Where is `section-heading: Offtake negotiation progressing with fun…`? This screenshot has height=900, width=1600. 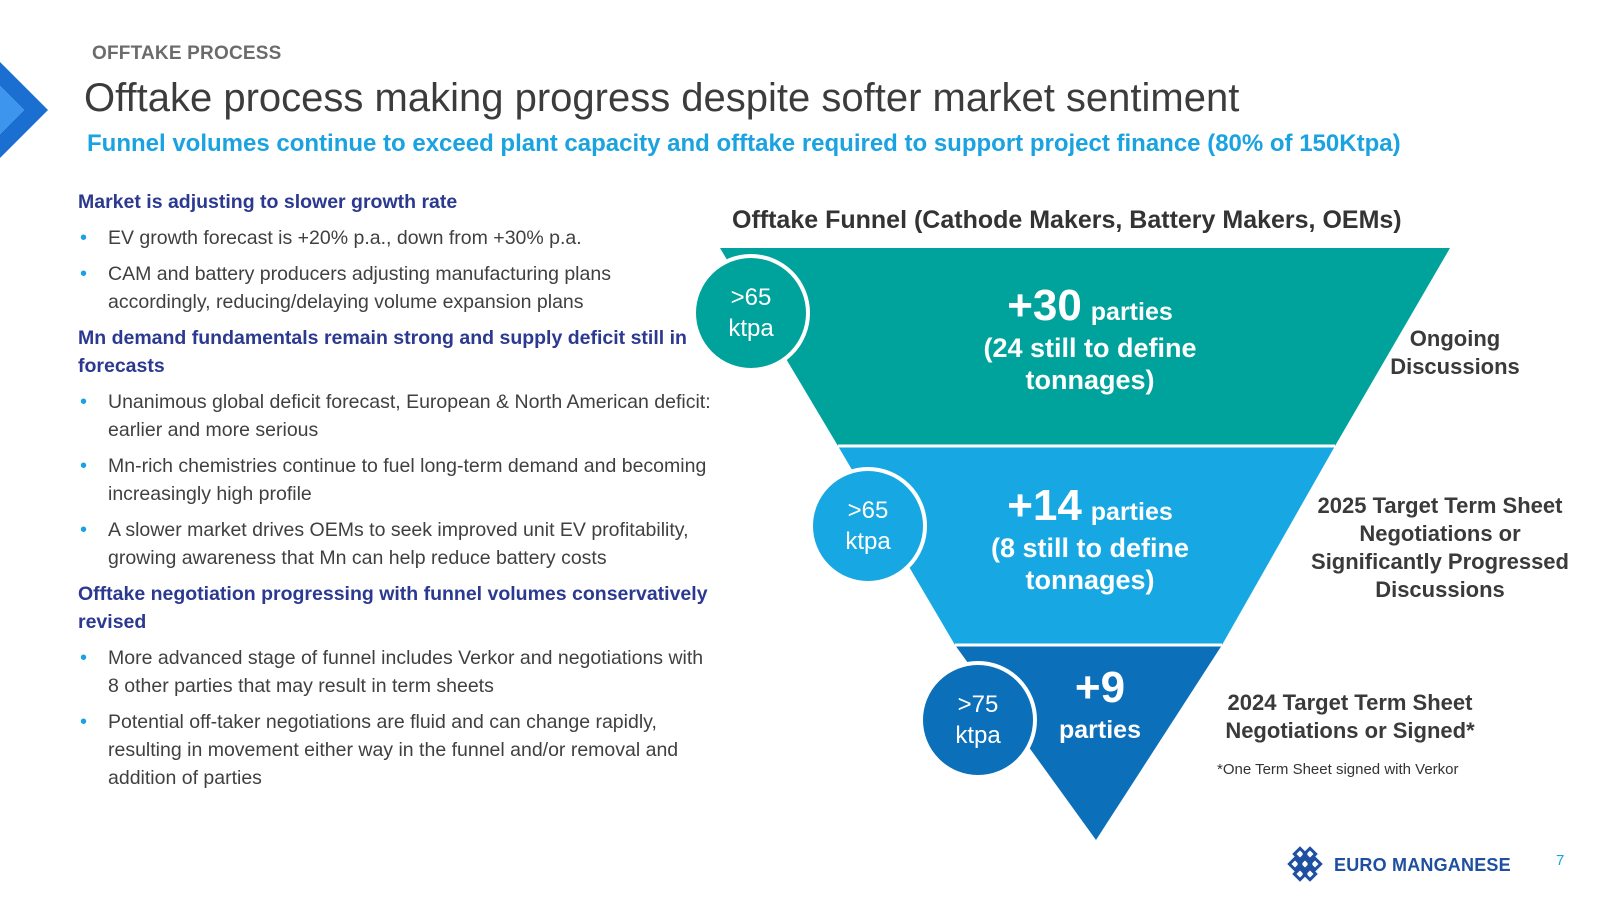
section-heading: Offtake negotiation progressing with fun… is located at coordinates (393, 608).